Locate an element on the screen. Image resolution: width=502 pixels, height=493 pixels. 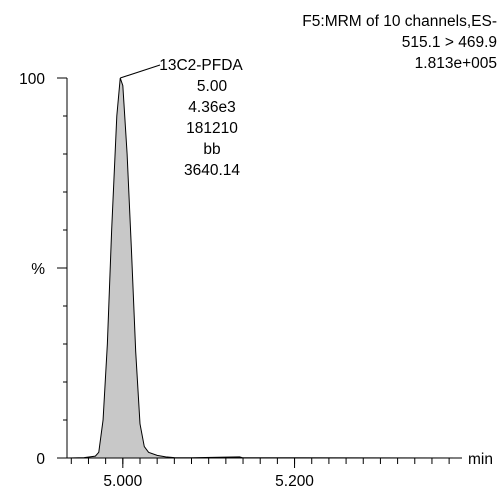
y-axis-percent-symbol: % is located at coordinates (38, 269).